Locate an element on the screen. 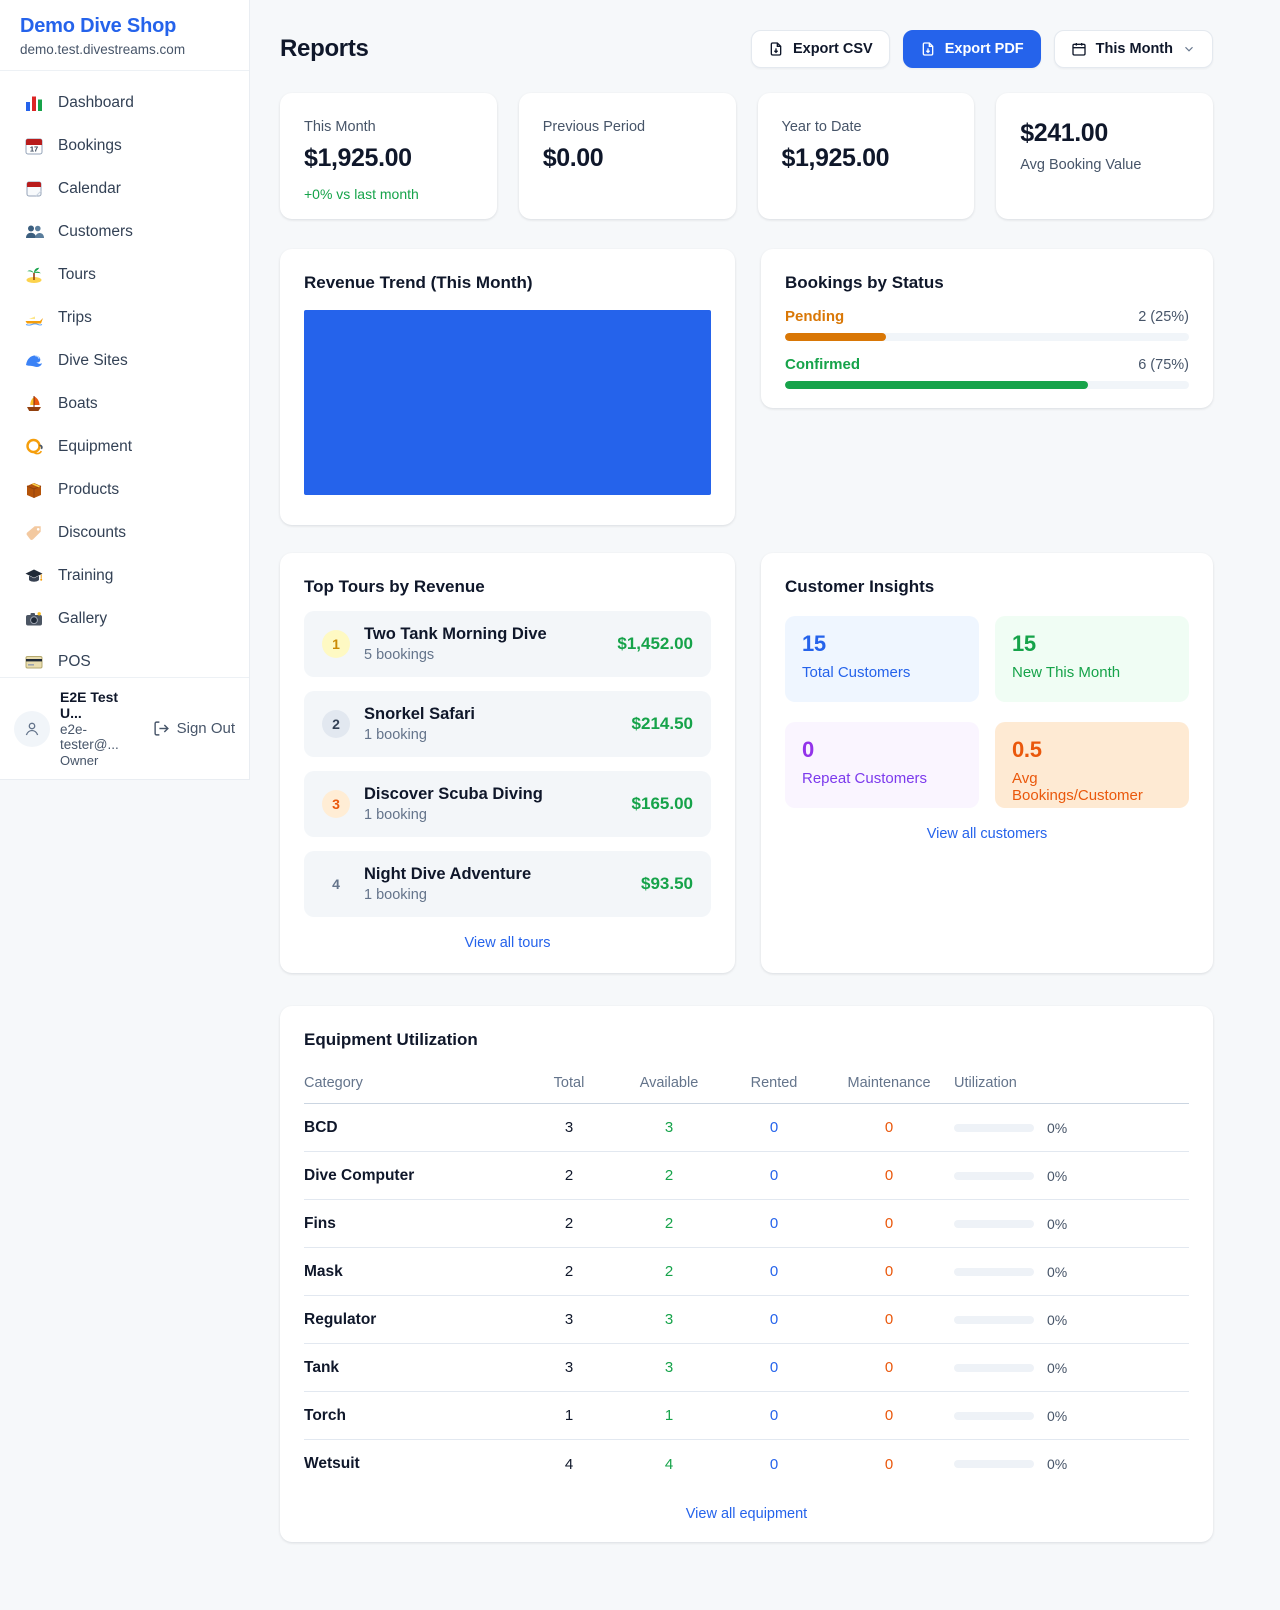  stat-card-avg-booking-value: $241.00 Avg Booking Value is located at coordinates (1104, 156).